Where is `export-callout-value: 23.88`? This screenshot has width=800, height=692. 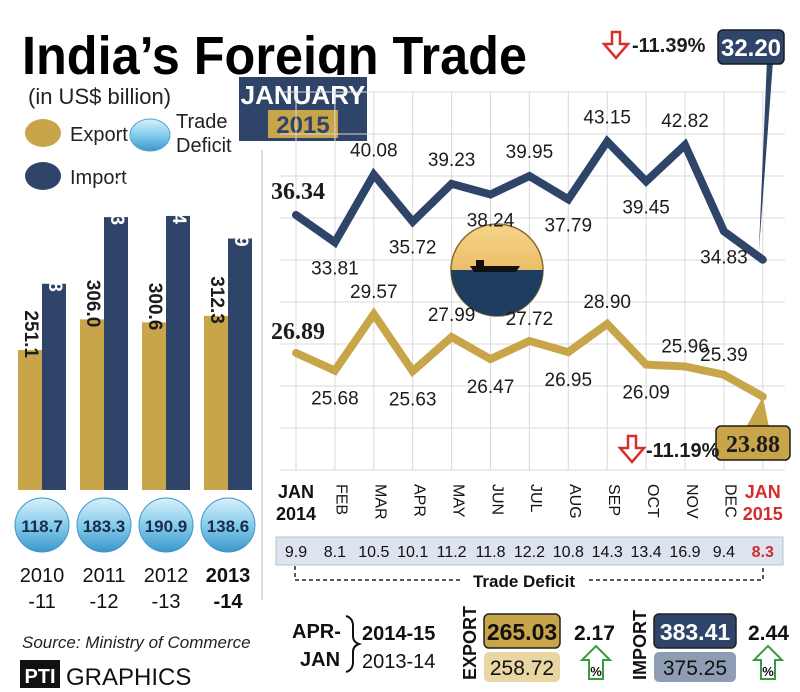
export-callout-value: 23.88 is located at coordinates (753, 445).